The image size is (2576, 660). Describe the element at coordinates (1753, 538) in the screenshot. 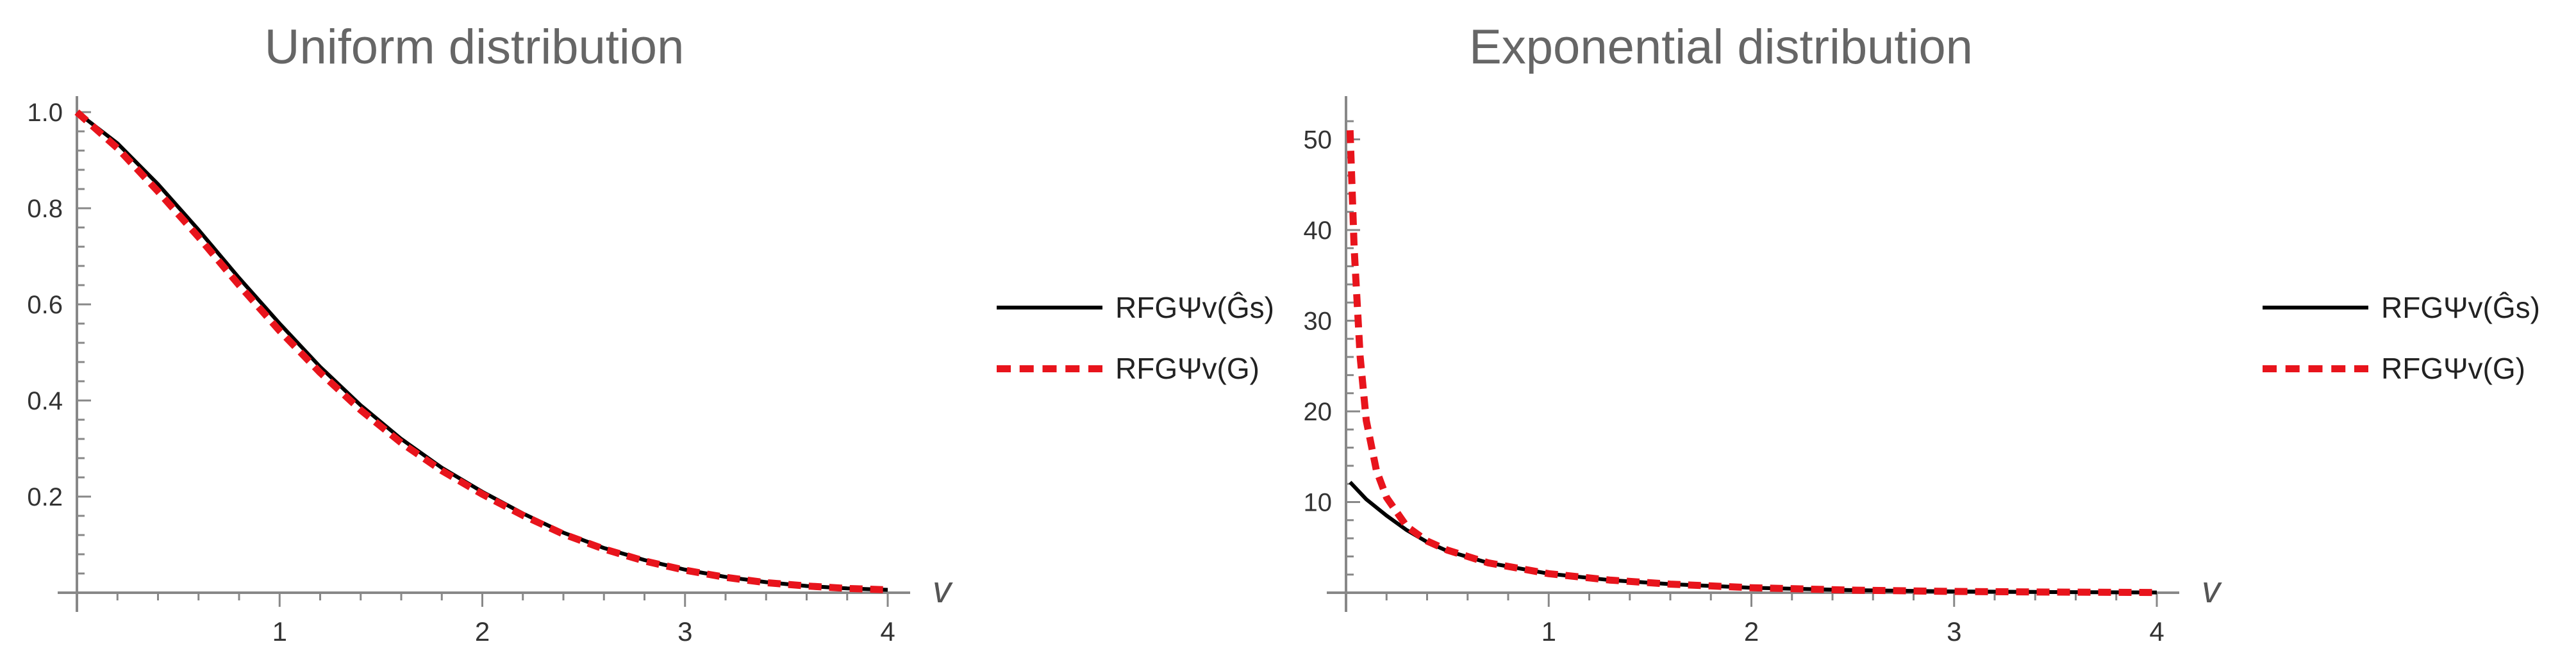

I see `series-line-black-solid` at that location.